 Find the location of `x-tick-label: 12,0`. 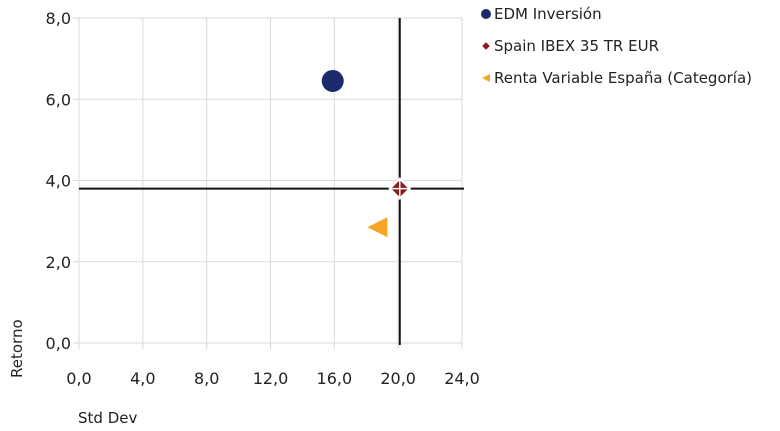

x-tick-label: 12,0 is located at coordinates (271, 378).